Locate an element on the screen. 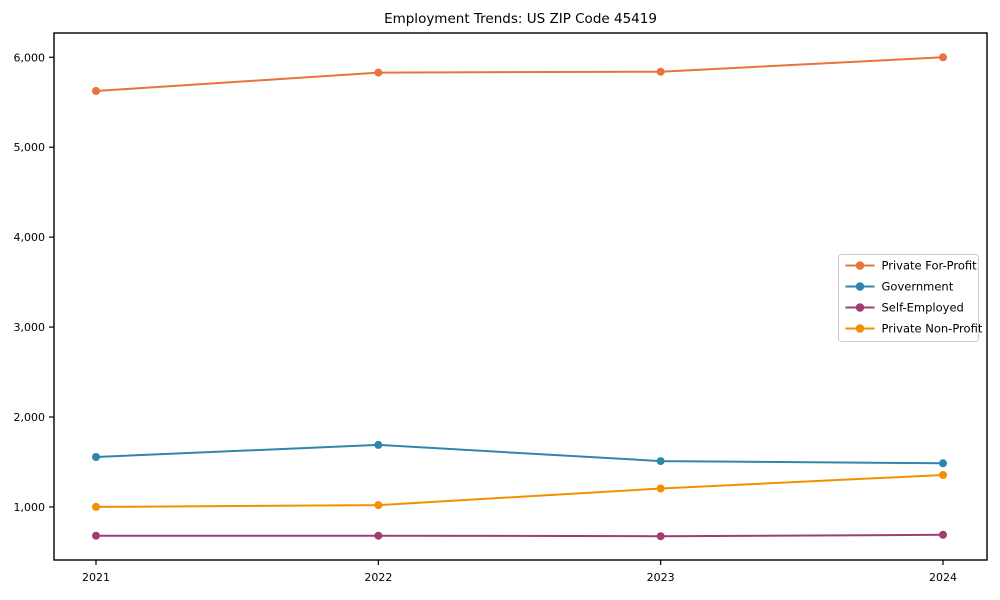 The width and height of the screenshot is (1000, 600). data-point-self-employed-2024 is located at coordinates (943, 534).